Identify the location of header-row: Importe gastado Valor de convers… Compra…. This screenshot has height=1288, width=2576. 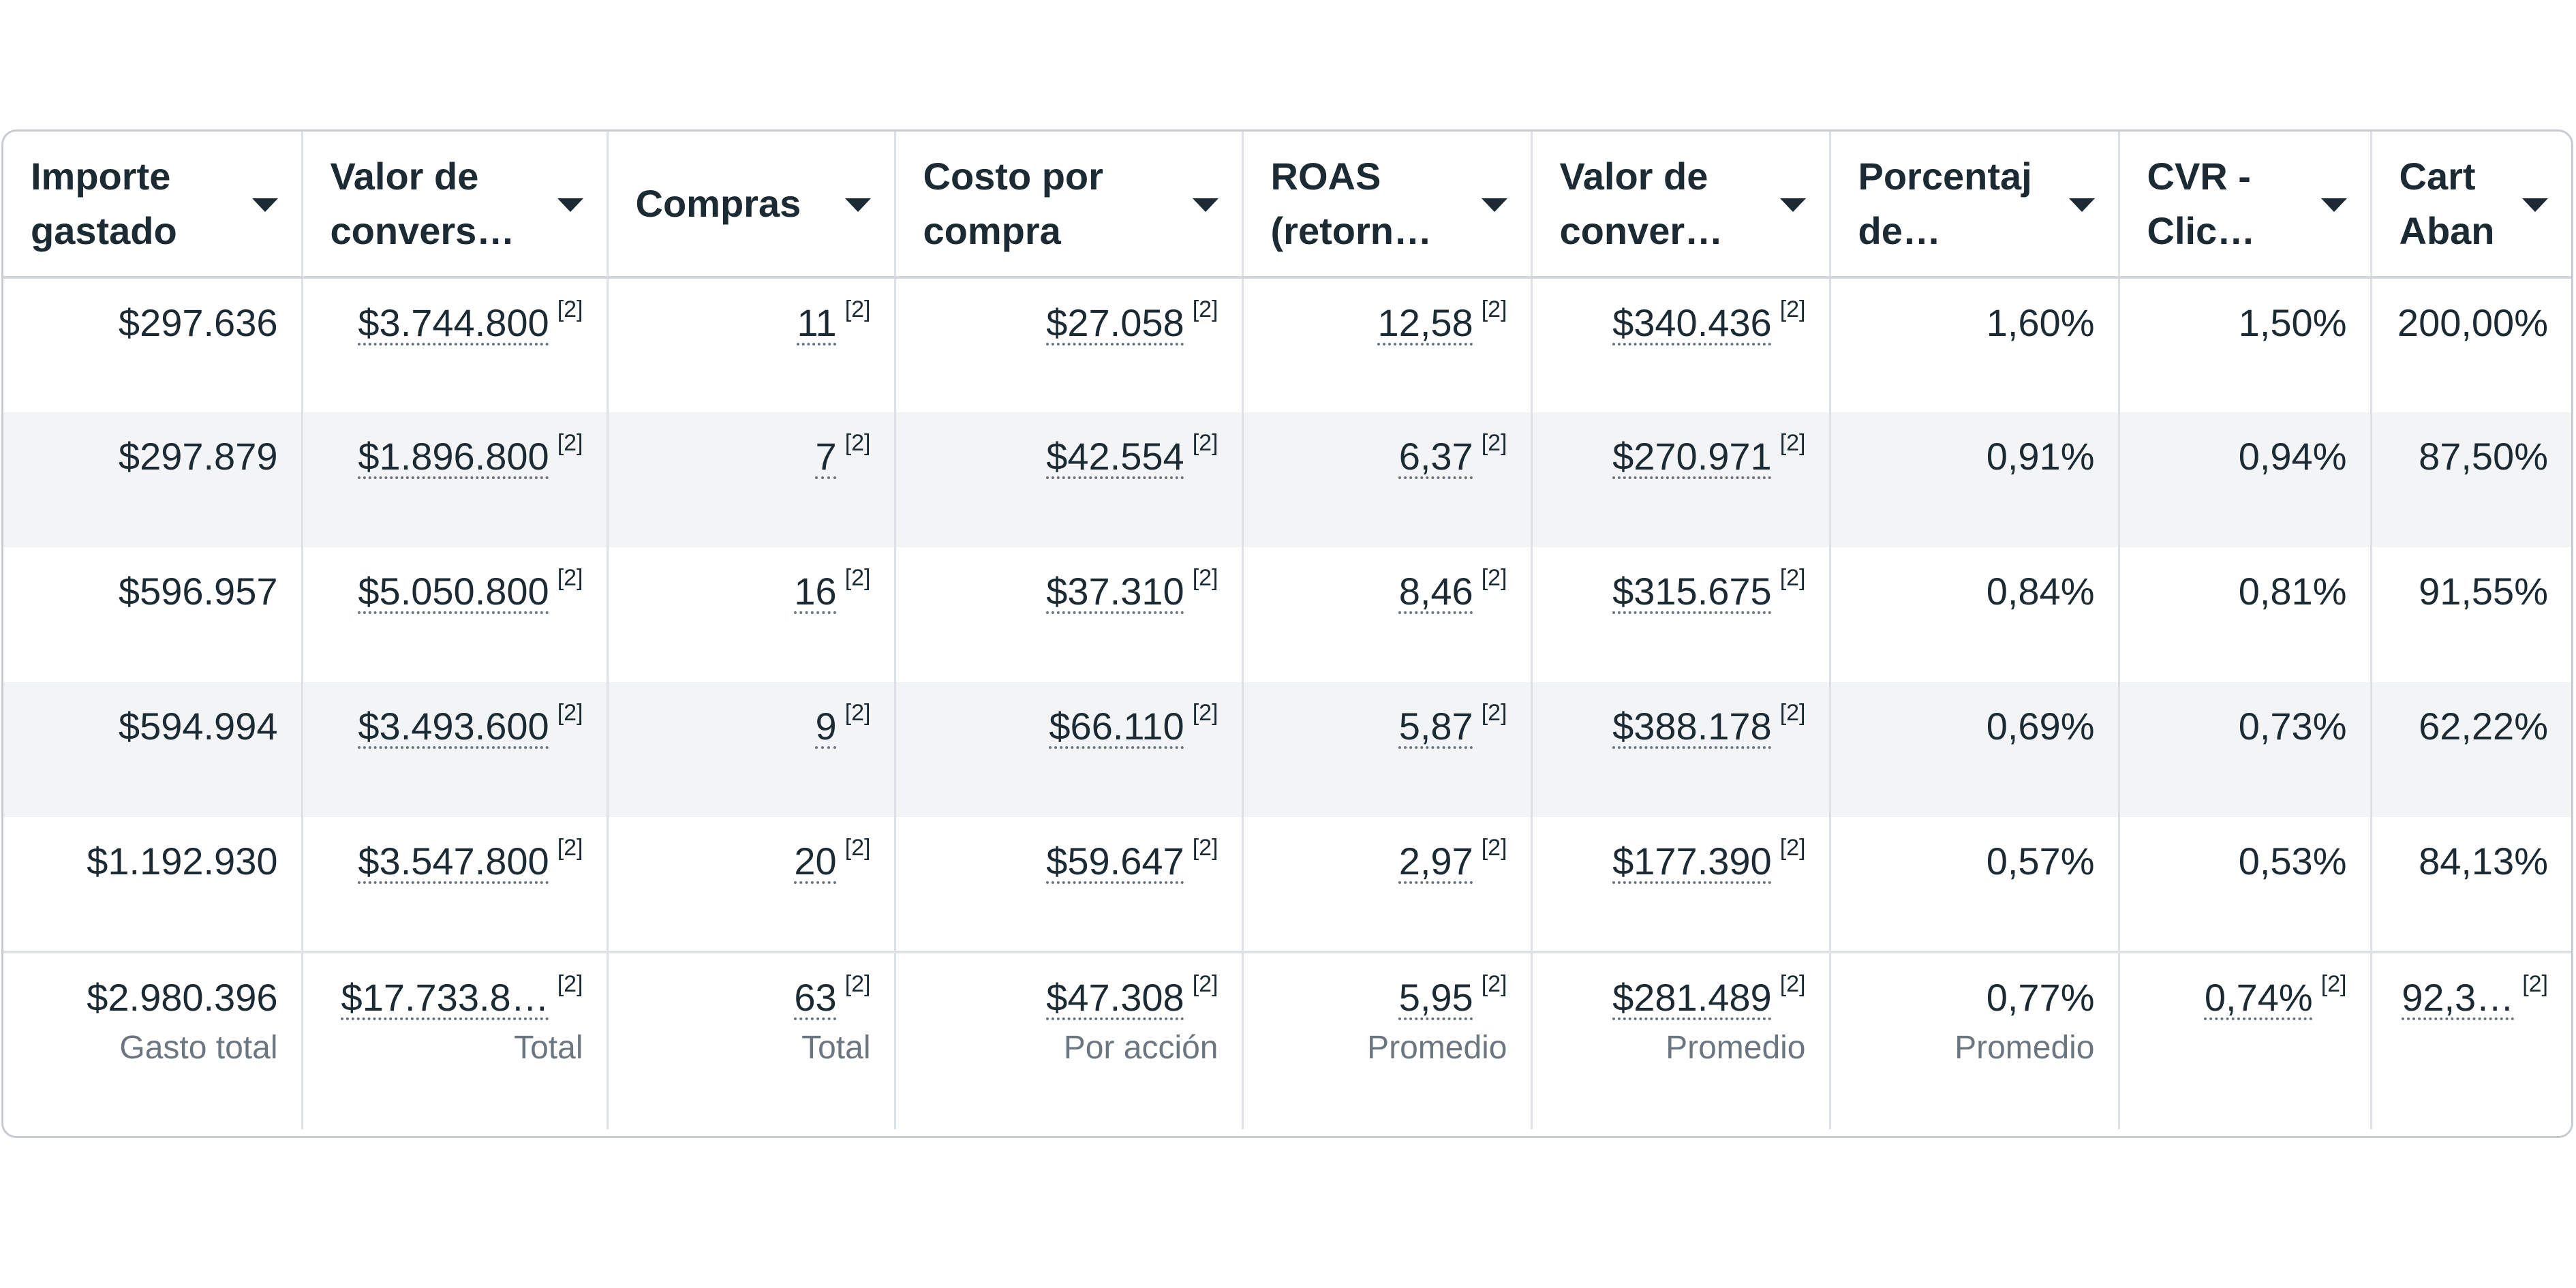
(1287, 205).